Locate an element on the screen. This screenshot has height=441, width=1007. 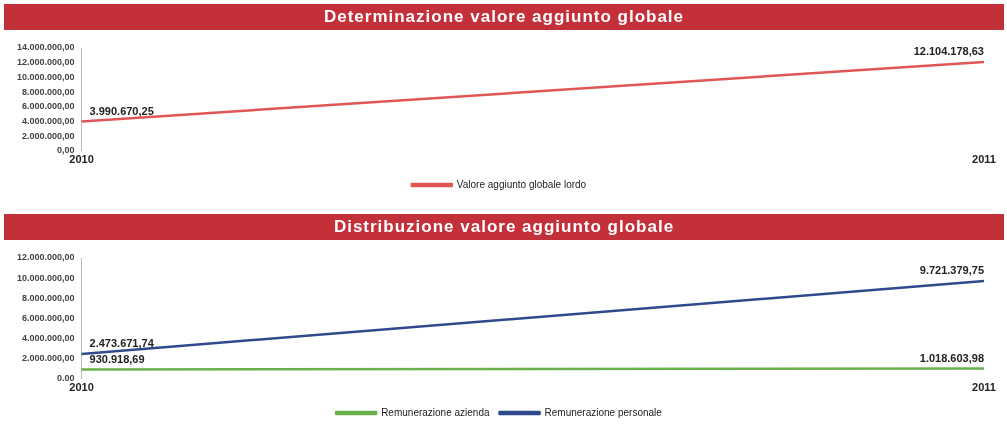
data-label: 12.104.178,63 is located at coordinates (948, 51).